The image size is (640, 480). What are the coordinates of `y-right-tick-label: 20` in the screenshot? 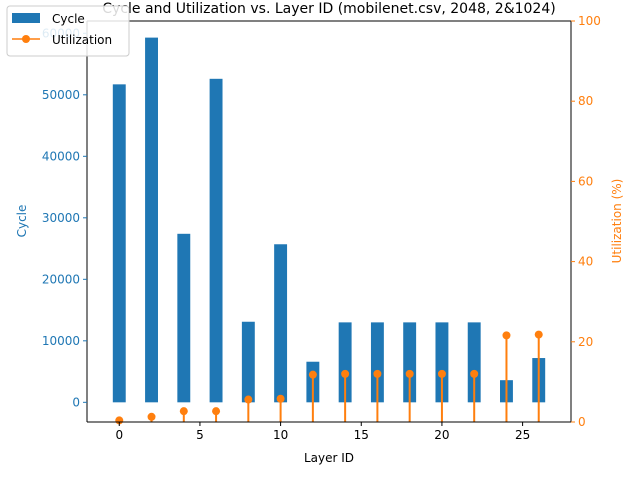 It's located at (585, 342).